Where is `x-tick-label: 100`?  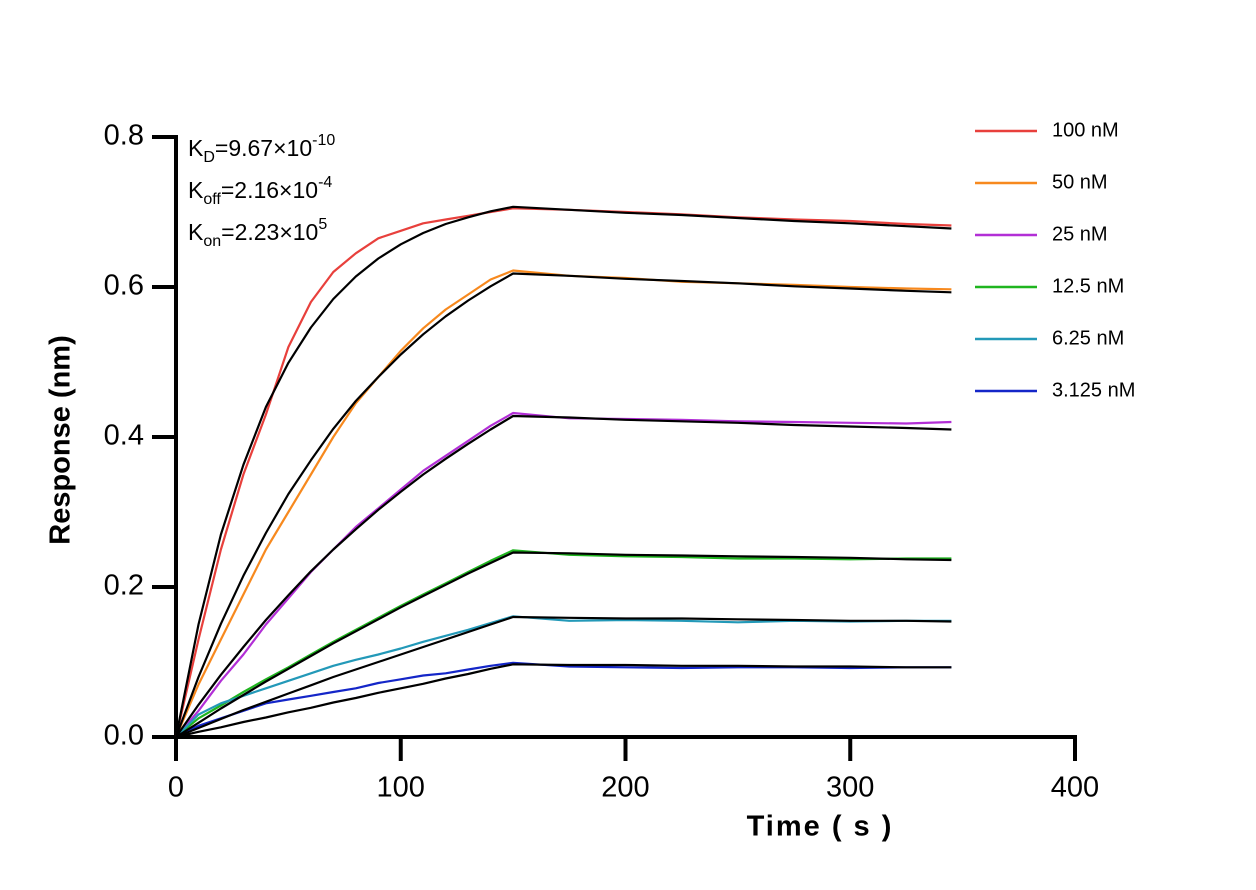 x-tick-label: 100 is located at coordinates (401, 788).